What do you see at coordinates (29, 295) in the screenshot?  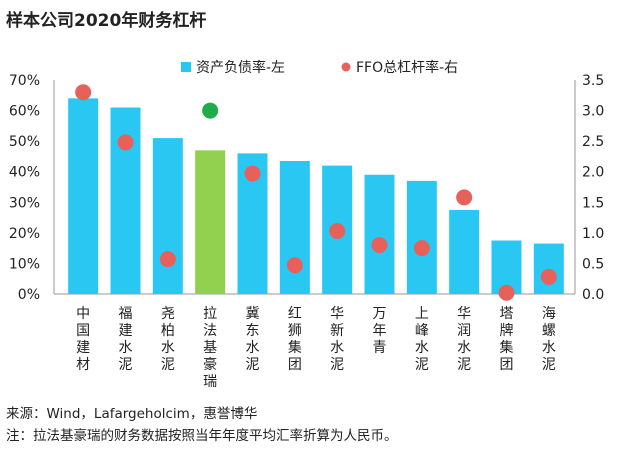 I see `left-tick-label: 0%` at bounding box center [29, 295].